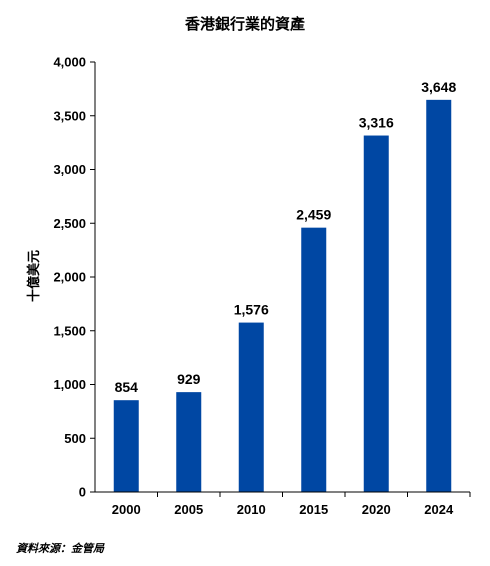 Image resolution: width=490 pixels, height=566 pixels. Describe the element at coordinates (376, 509) in the screenshot. I see `x-tick-label: 2020` at that location.